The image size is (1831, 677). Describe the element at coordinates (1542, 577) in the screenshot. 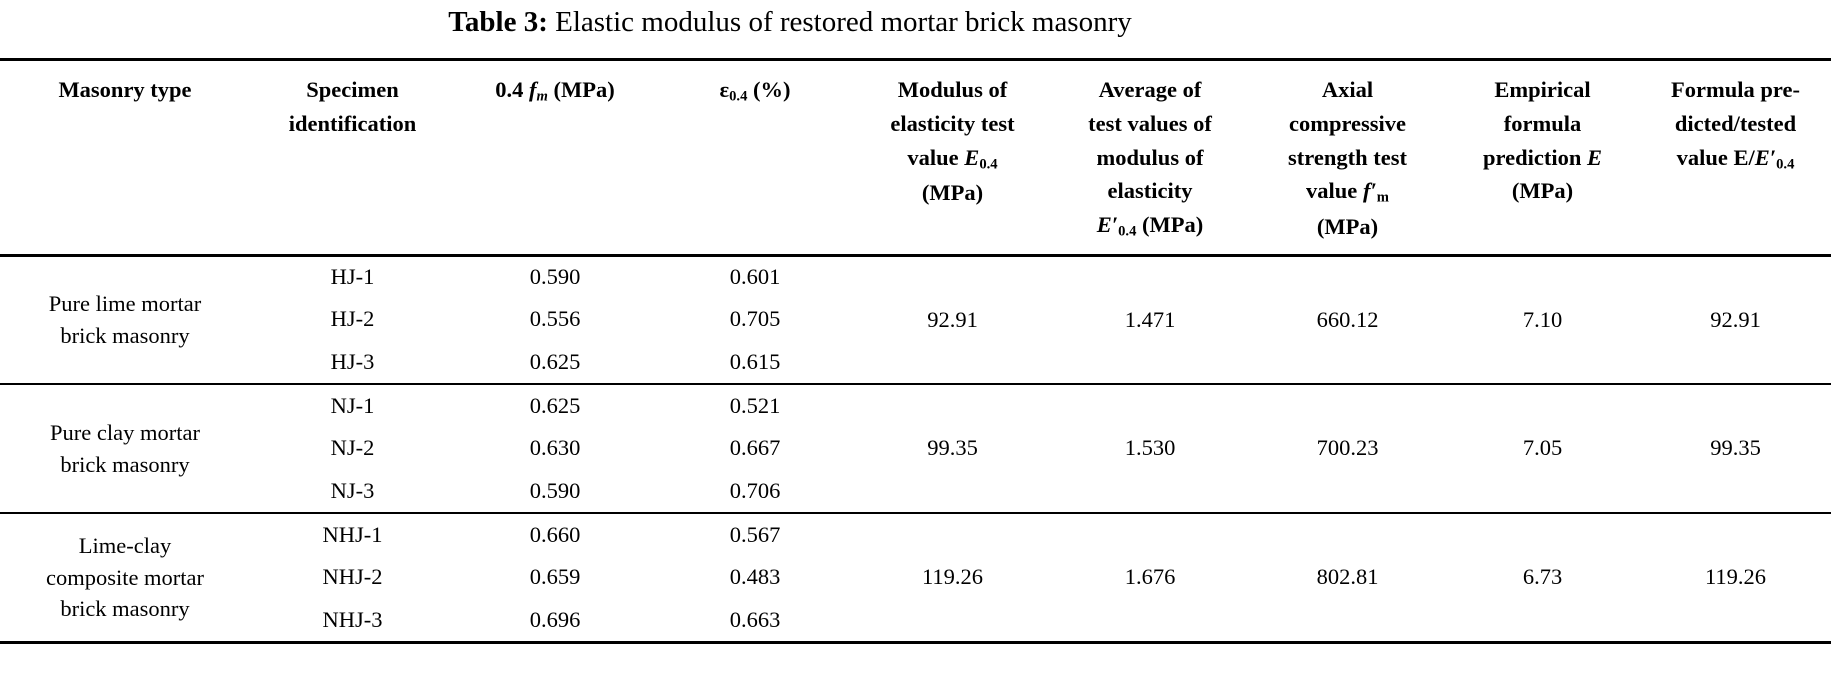

I see `empirical-e-cell: 6.73` at that location.